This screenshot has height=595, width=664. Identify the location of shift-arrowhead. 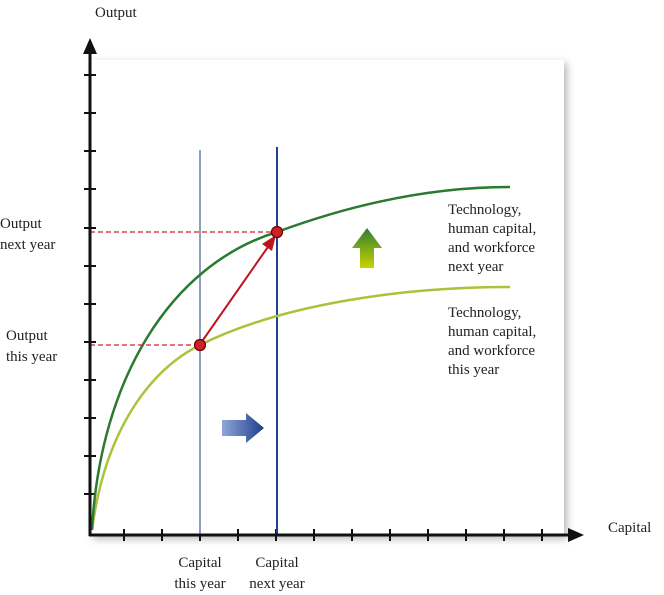
(269, 243).